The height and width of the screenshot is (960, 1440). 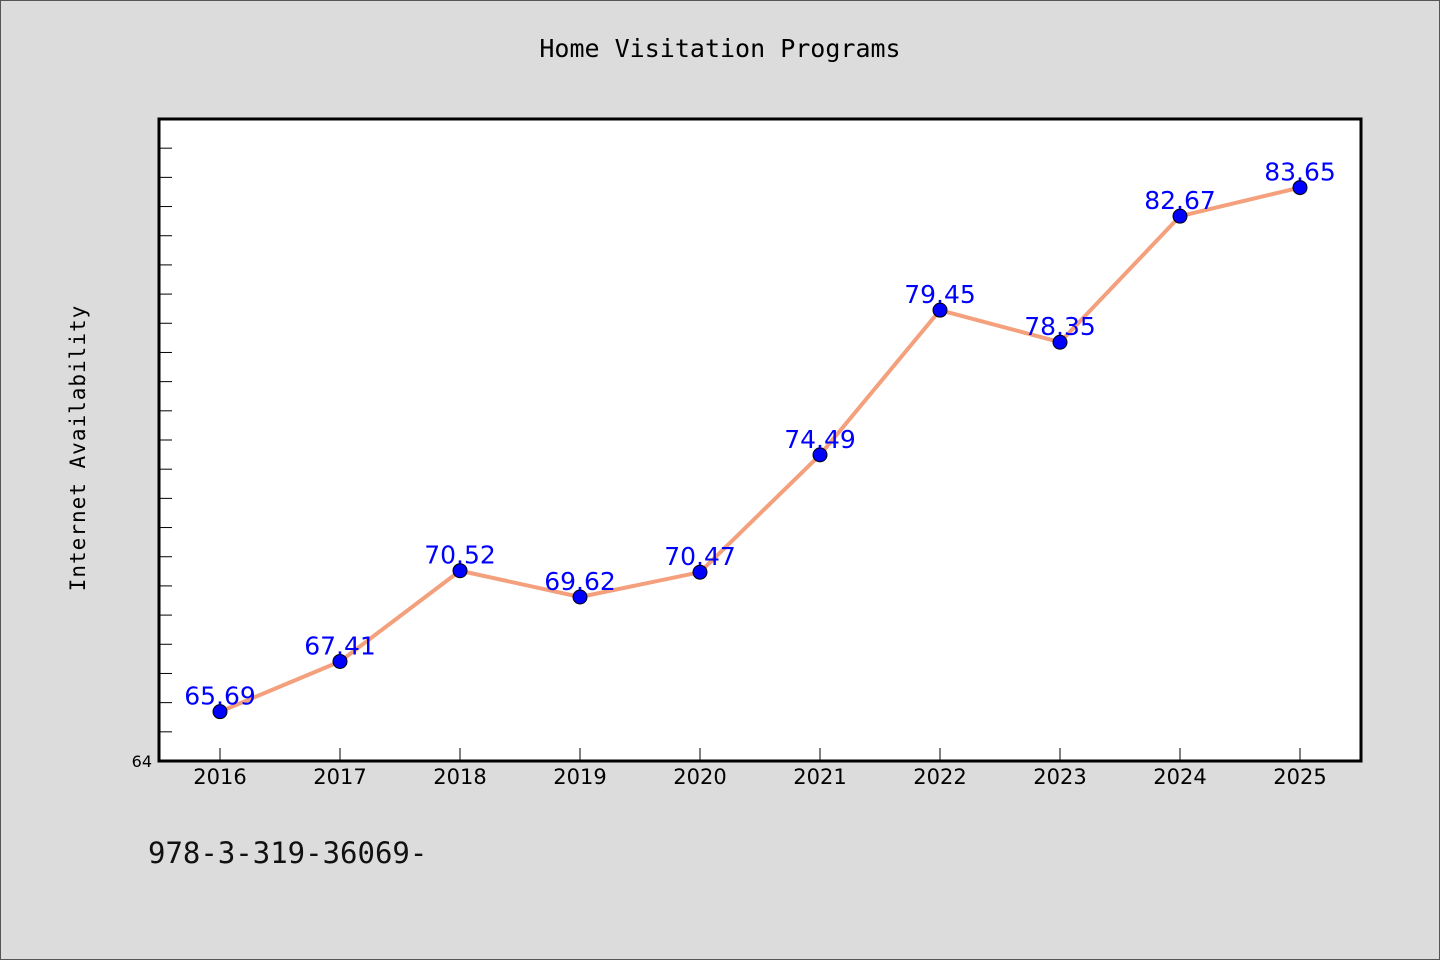 What do you see at coordinates (339, 777) in the screenshot?
I see `x-tick-label: 2017` at bounding box center [339, 777].